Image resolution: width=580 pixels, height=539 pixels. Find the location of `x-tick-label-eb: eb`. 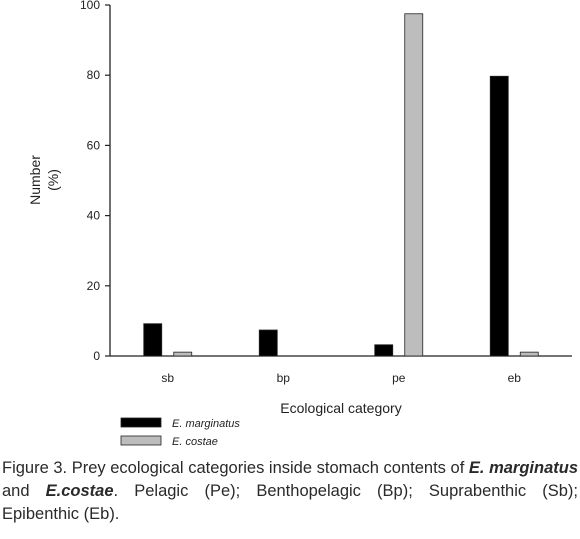

x-tick-label-eb: eb is located at coordinates (515, 378).